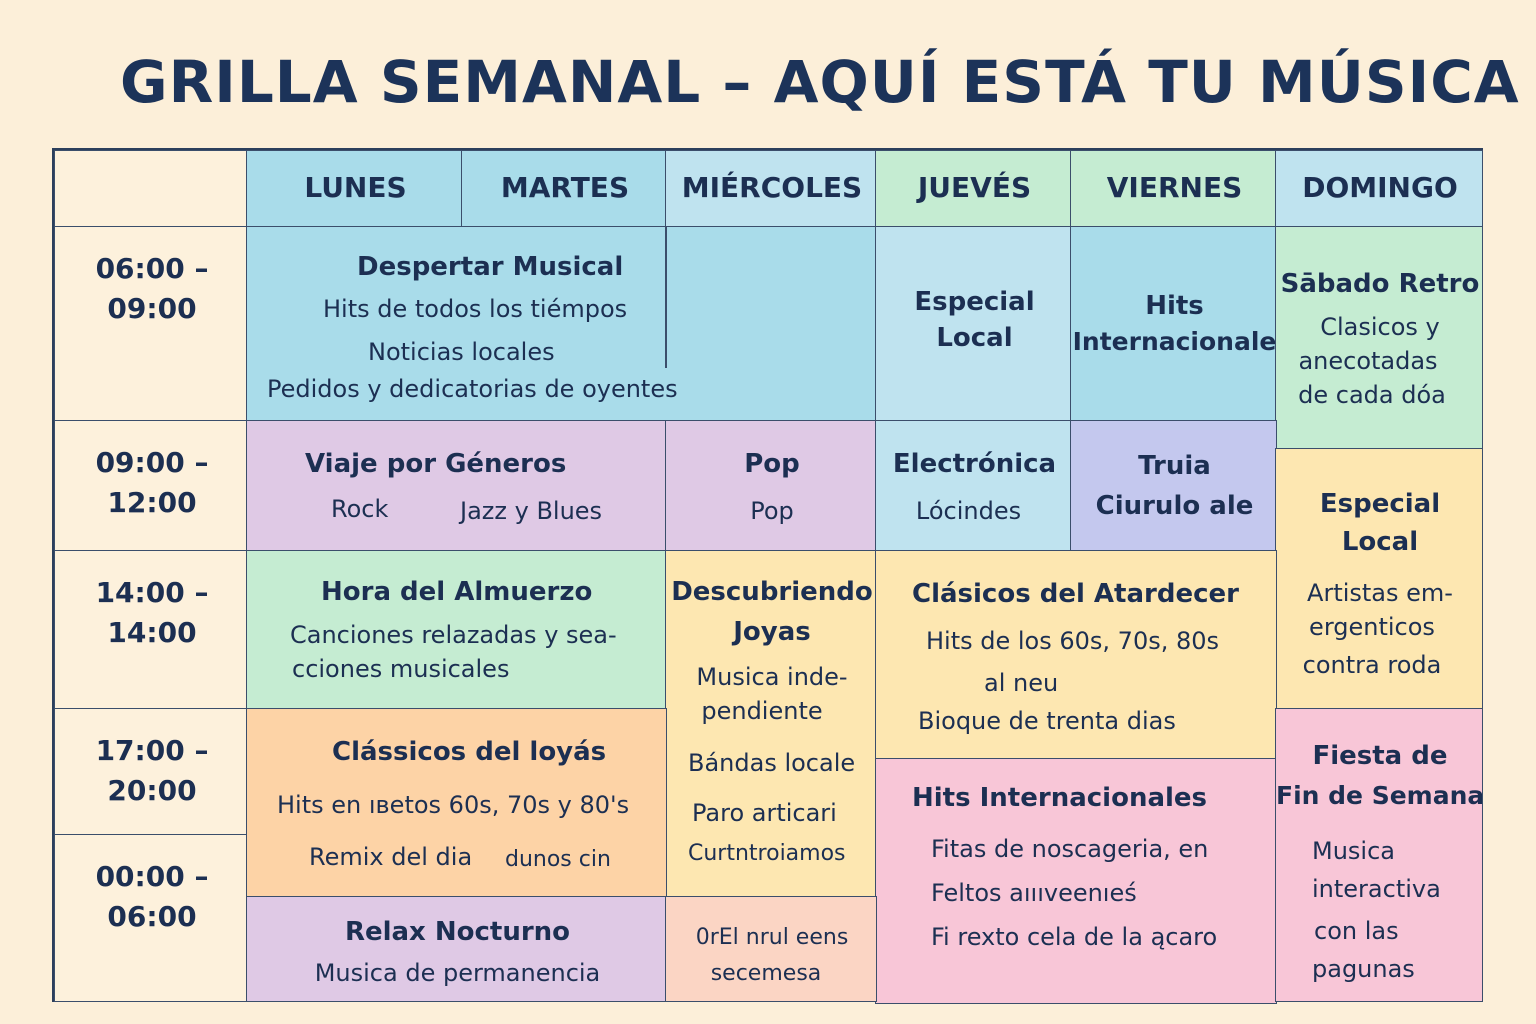  What do you see at coordinates (151, 486) in the screenshot?
I see `time-slot-2: 09:00 – 12:00` at bounding box center [151, 486].